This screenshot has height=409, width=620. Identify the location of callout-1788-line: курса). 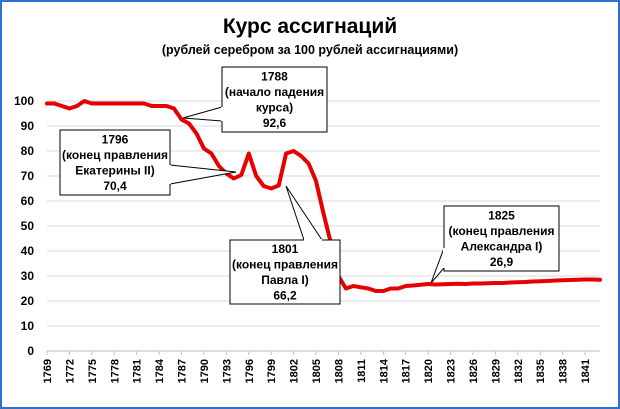
(274, 108).